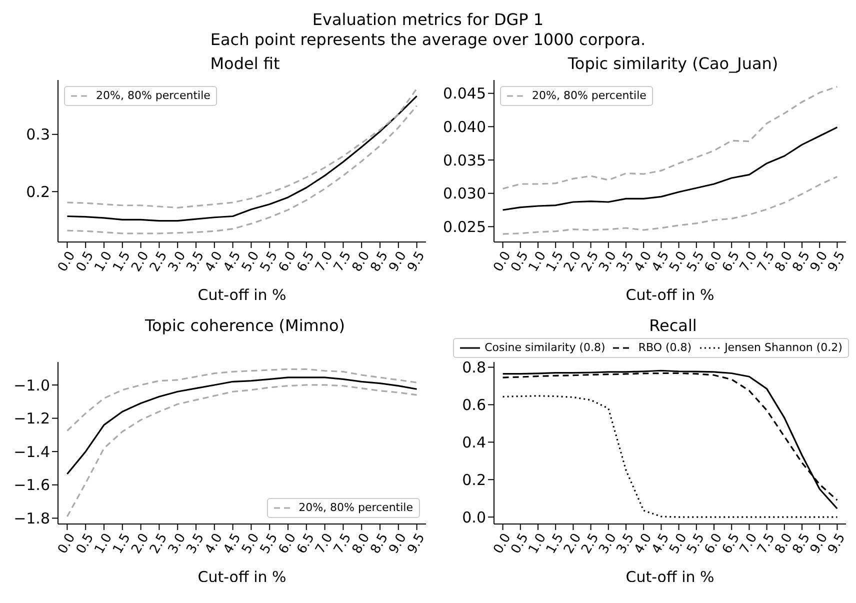 The height and width of the screenshot is (603, 856). I want to click on chart-title: Model fit, so click(245, 64).